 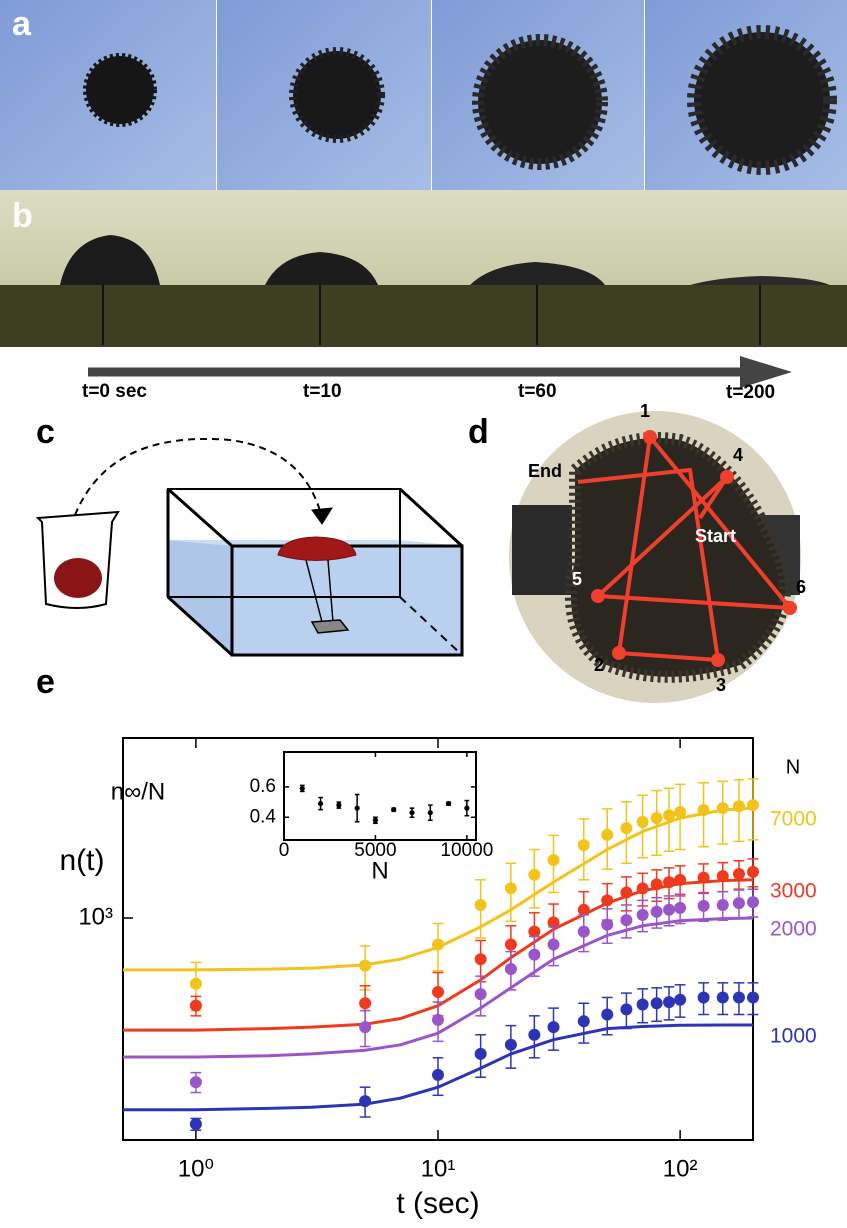 I want to click on y-axis-label: n(t), so click(x=82, y=860).